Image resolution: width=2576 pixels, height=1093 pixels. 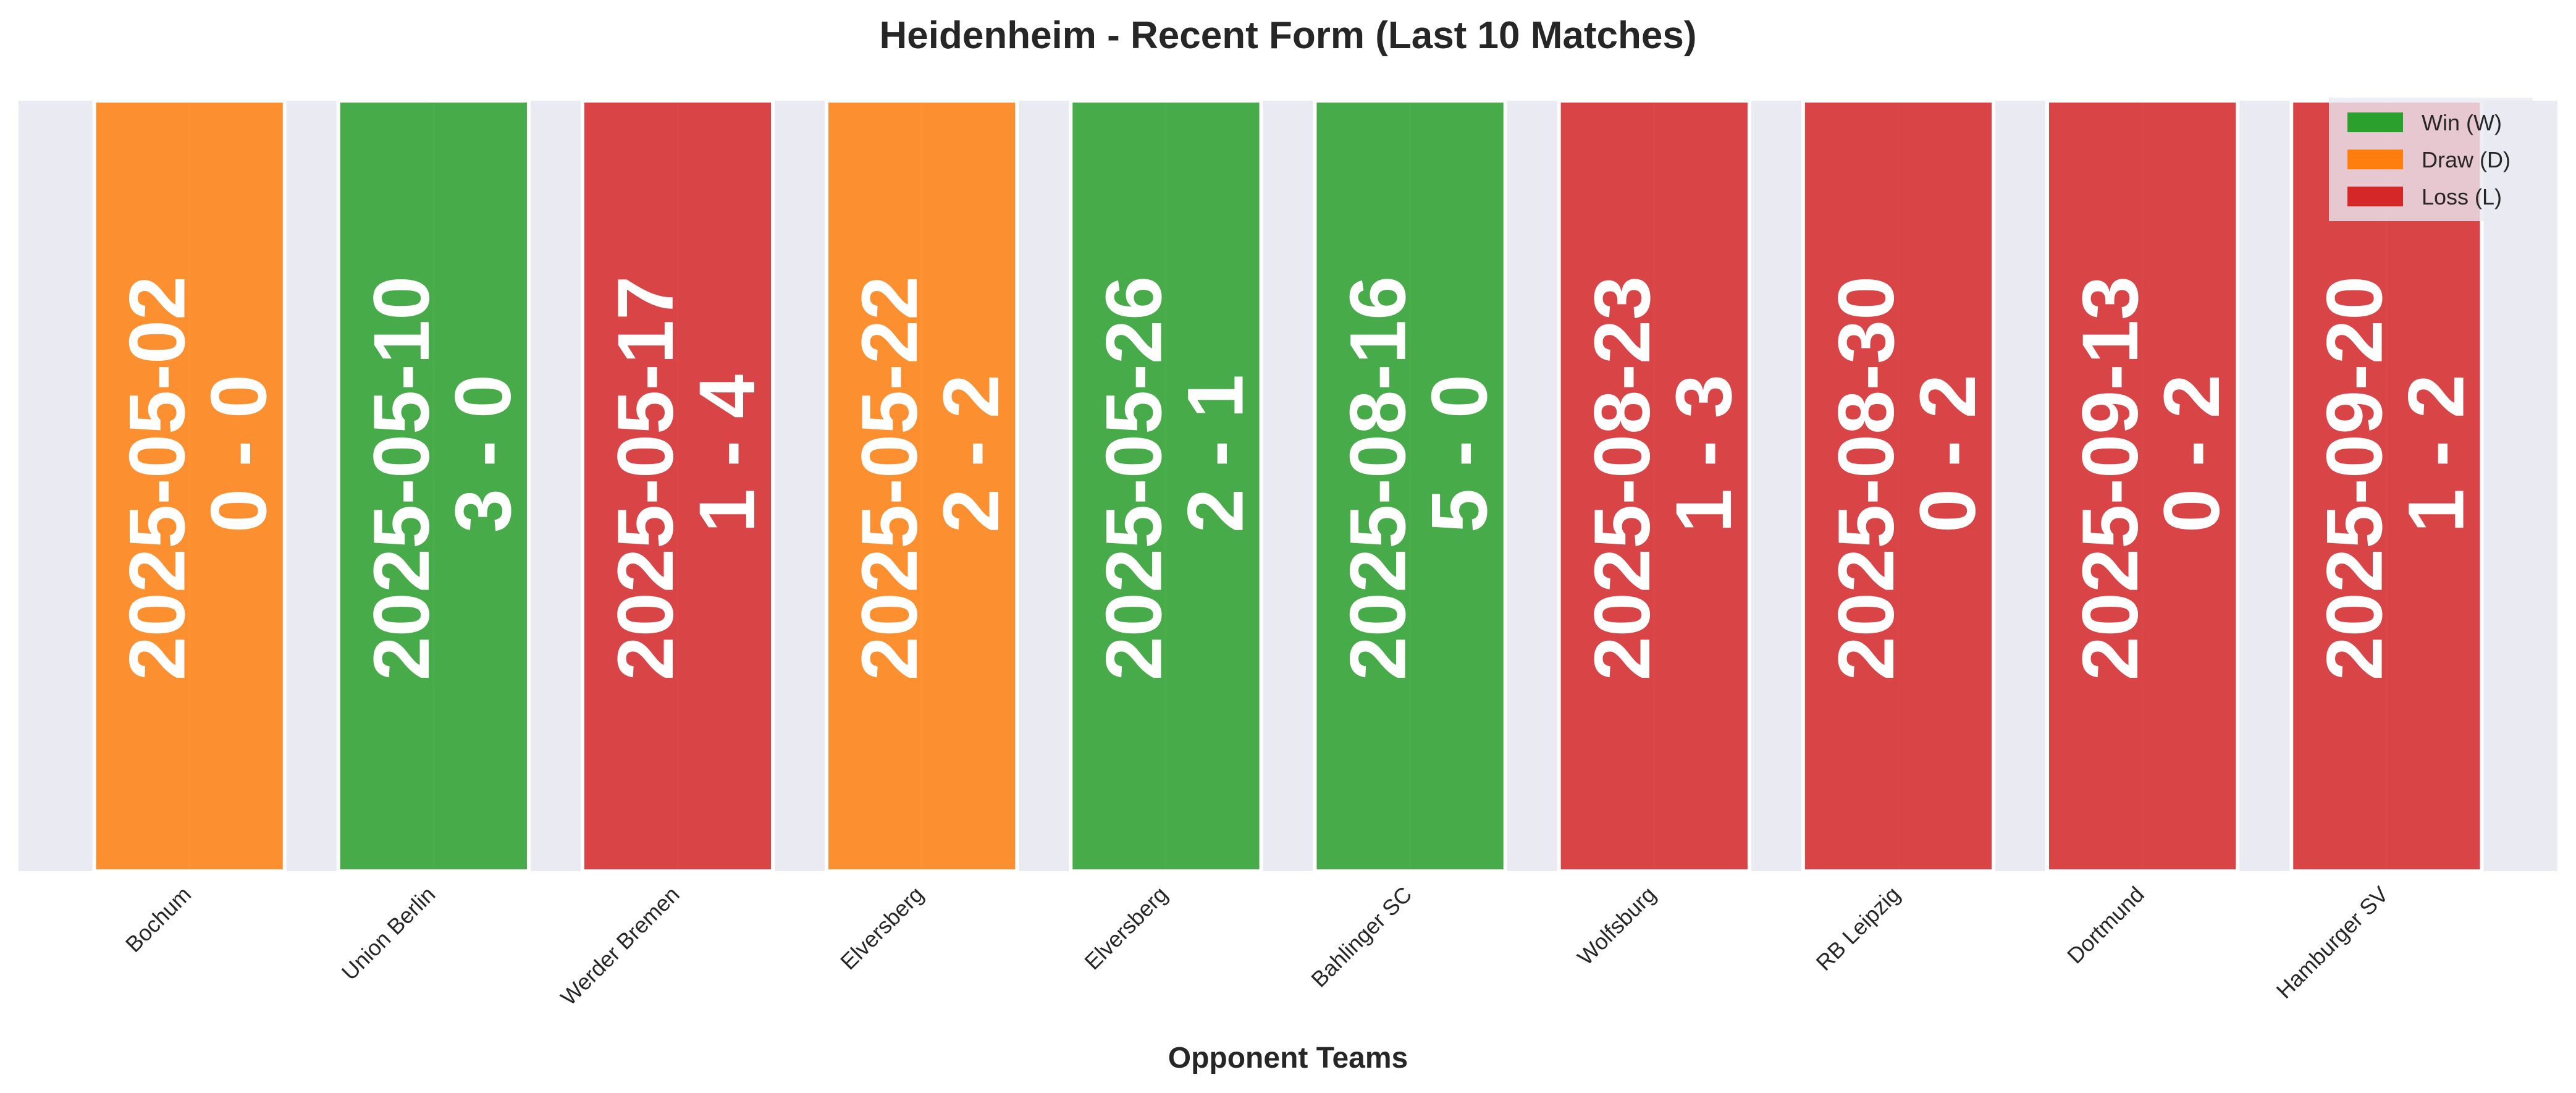 What do you see at coordinates (1134, 479) in the screenshot?
I see `bar-date-label: 2025-05-26` at bounding box center [1134, 479].